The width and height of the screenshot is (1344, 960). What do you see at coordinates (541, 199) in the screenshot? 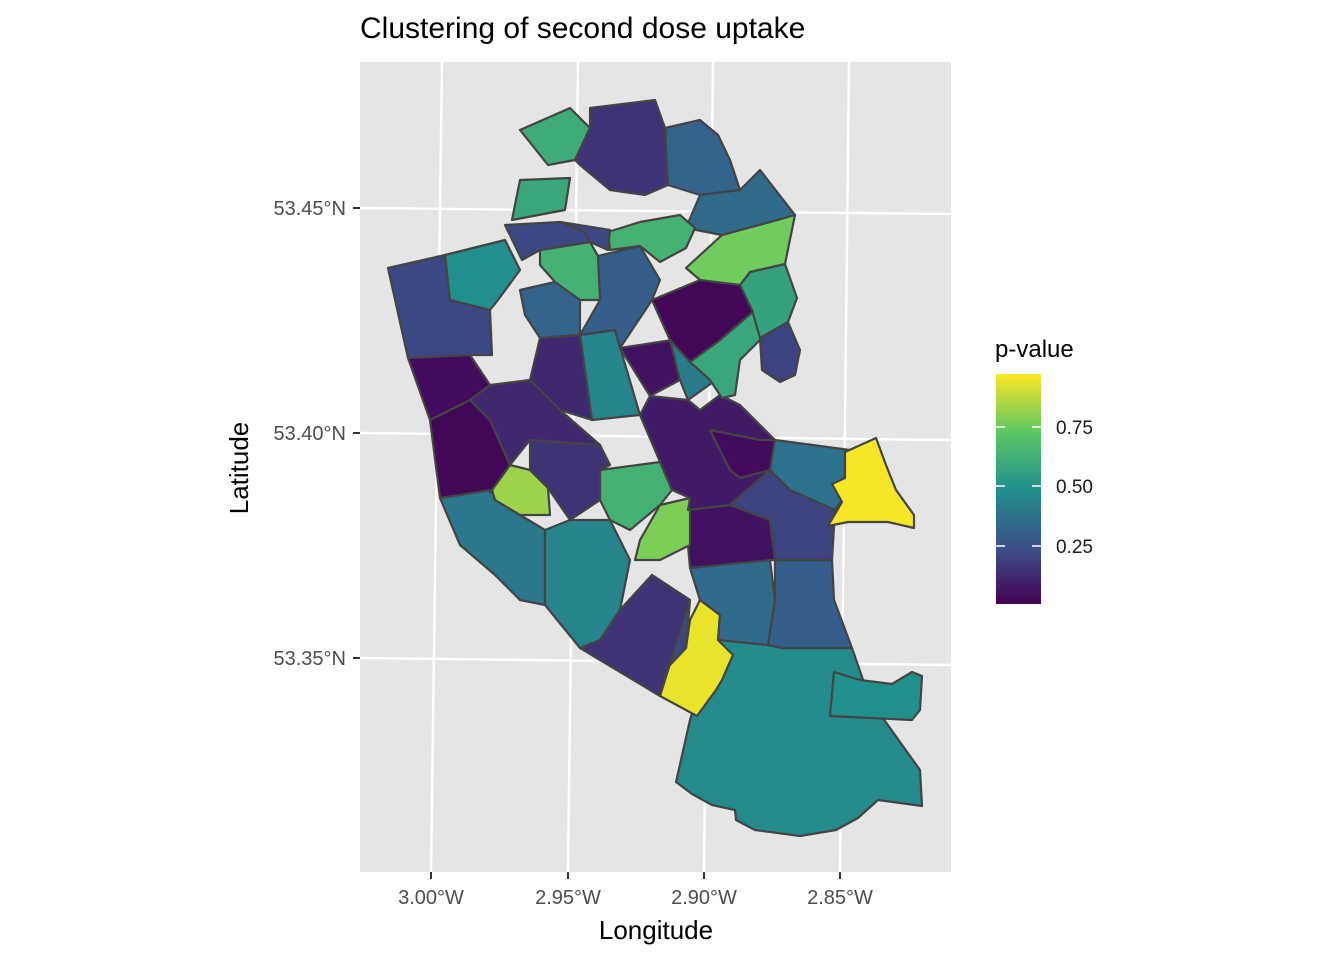
I see `ward-north-green-left` at bounding box center [541, 199].